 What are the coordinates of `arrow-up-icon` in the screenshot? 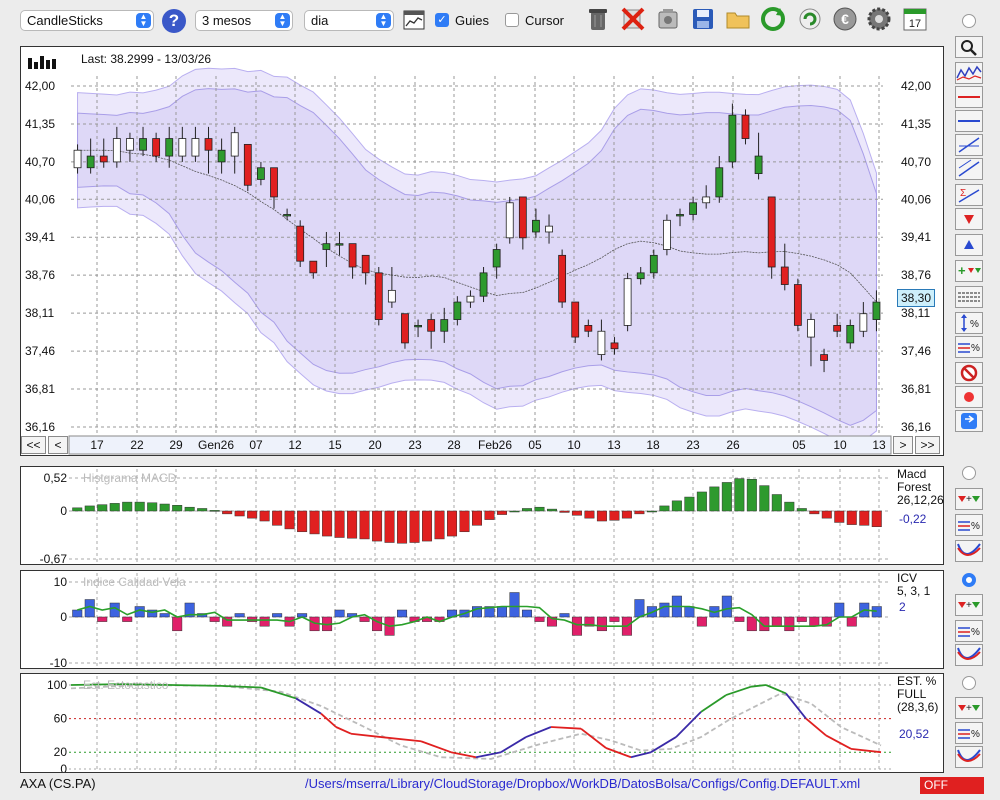 It's located at (969, 245).